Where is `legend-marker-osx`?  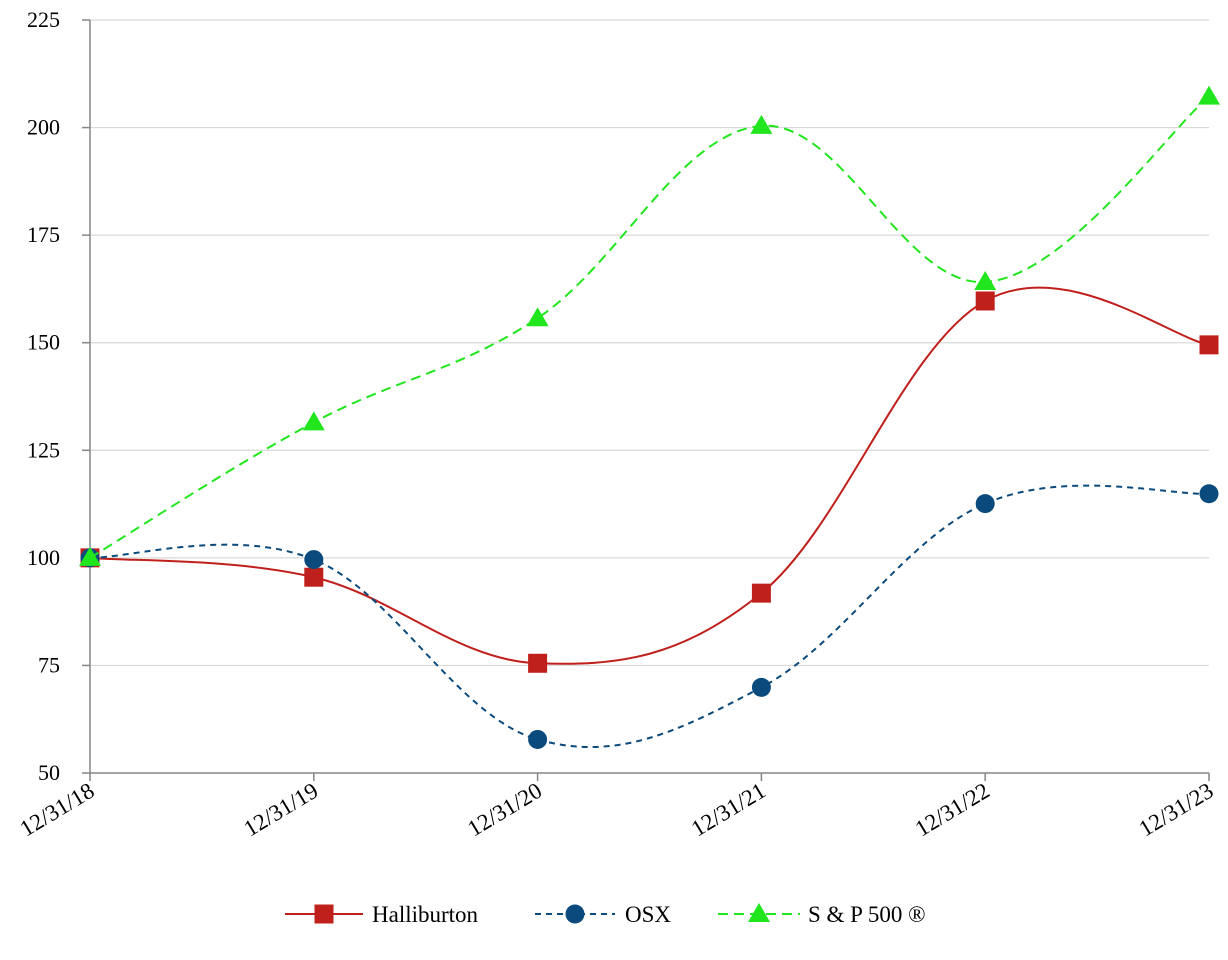 legend-marker-osx is located at coordinates (575, 914).